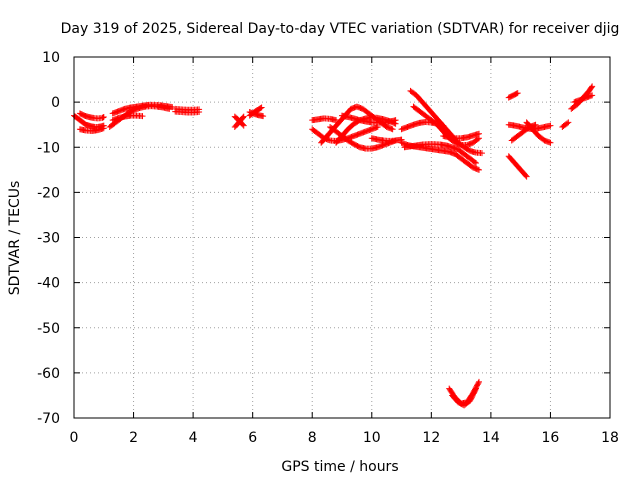 Image resolution: width=640 pixels, height=480 pixels. I want to click on y-axis-label: SDTVAR / TECUs, so click(15, 238).